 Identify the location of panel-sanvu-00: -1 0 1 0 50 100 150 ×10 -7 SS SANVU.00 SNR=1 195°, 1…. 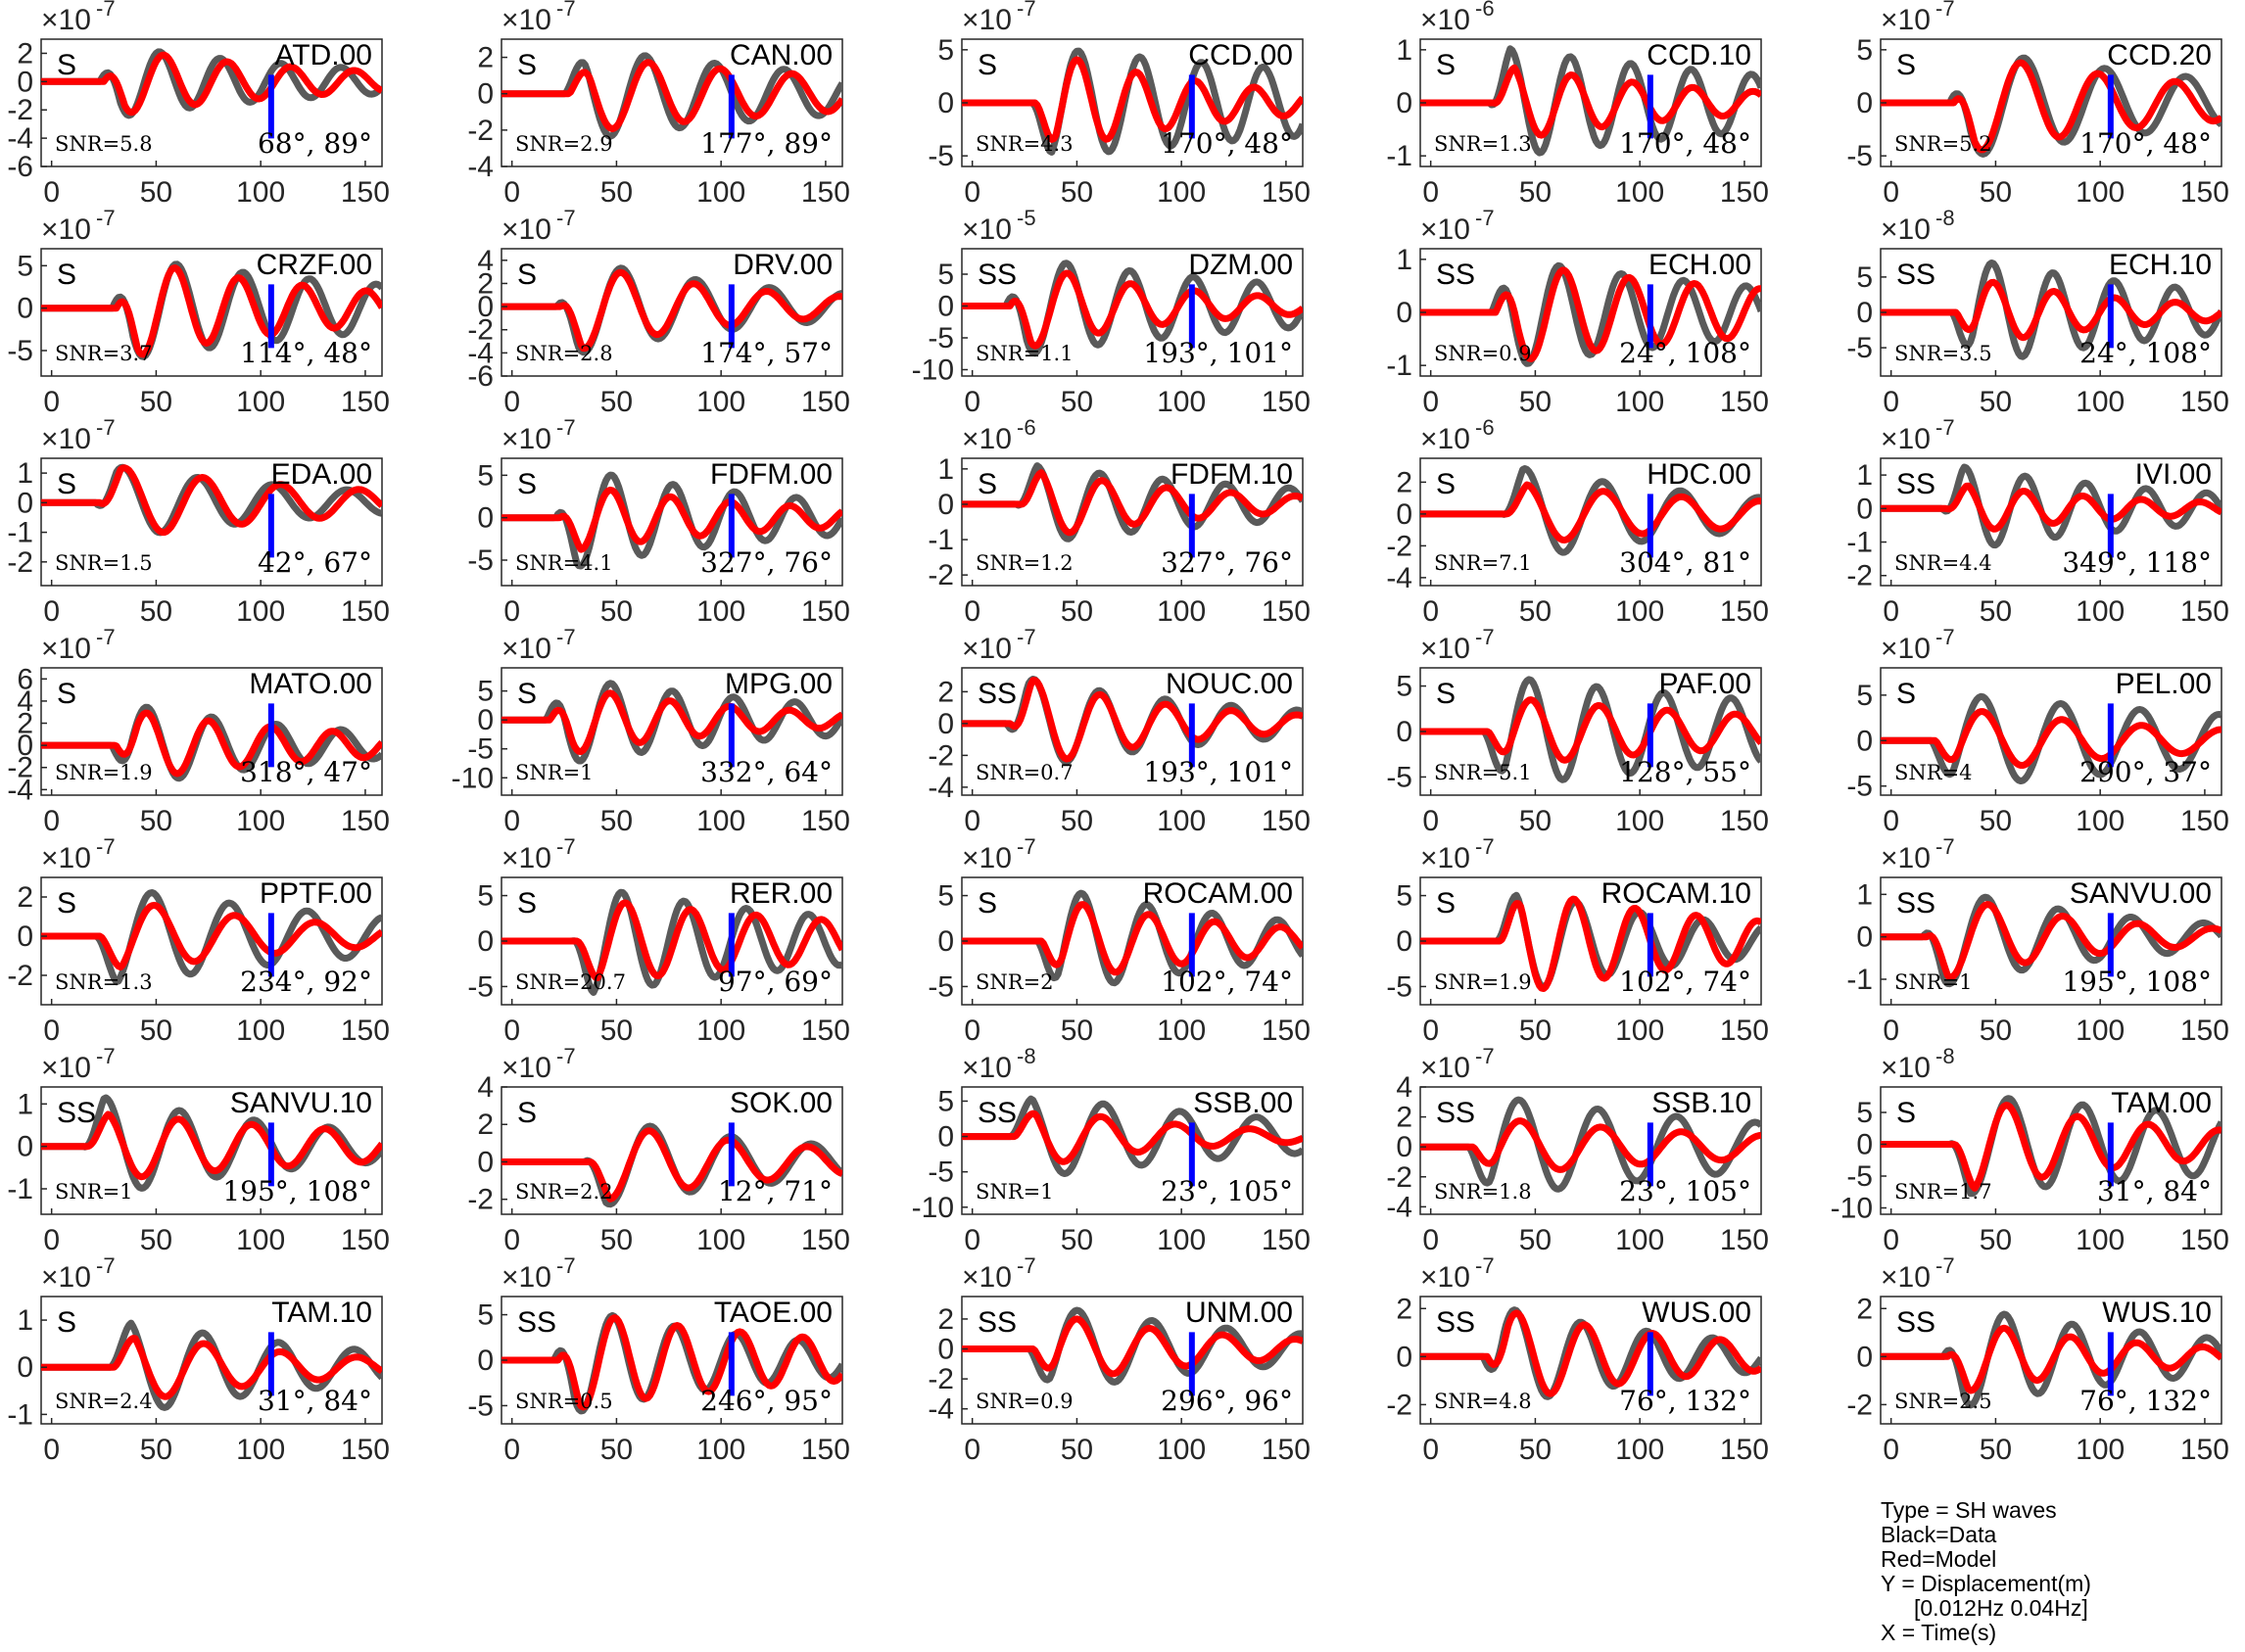
(2037, 940).